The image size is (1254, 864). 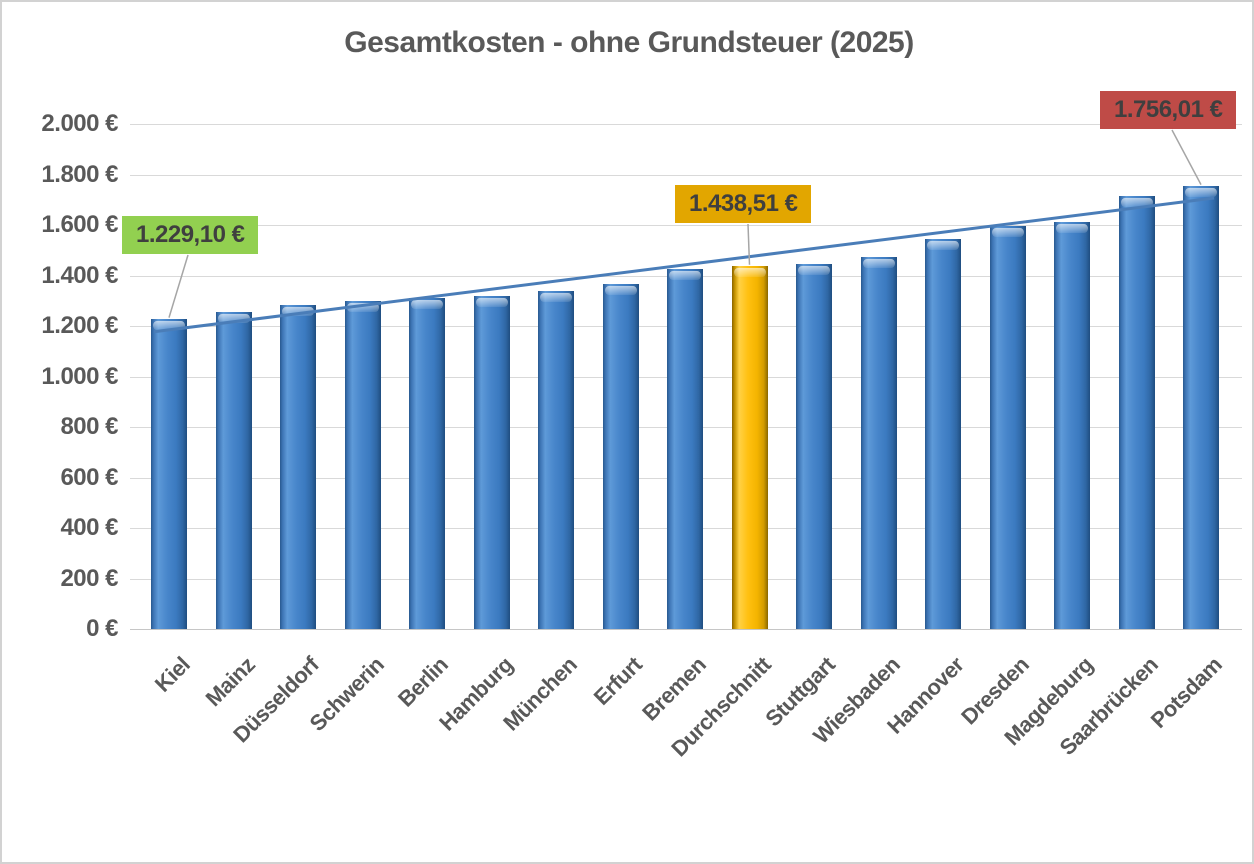 What do you see at coordinates (79, 224) in the screenshot?
I see `y-axis-tick-label: 1.600 €` at bounding box center [79, 224].